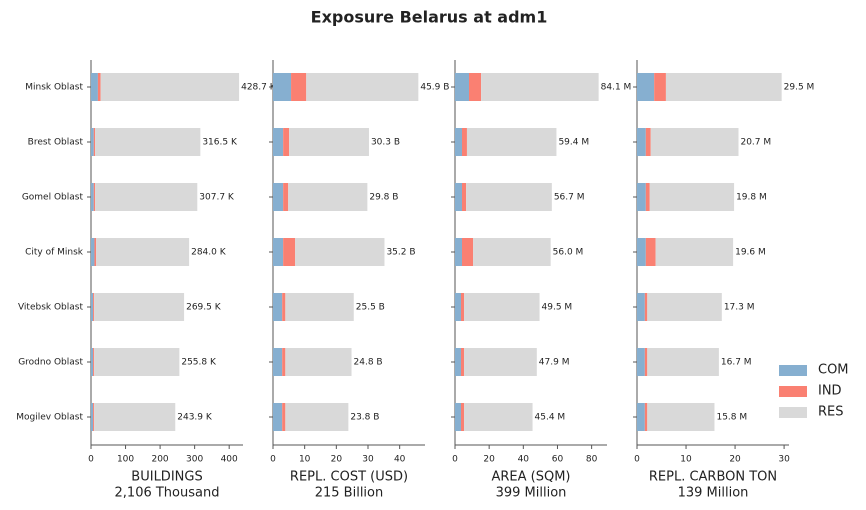 This screenshot has height=510, width=866. What do you see at coordinates (799, 88) in the screenshot?
I see `total-label: 29.5 M` at bounding box center [799, 88].